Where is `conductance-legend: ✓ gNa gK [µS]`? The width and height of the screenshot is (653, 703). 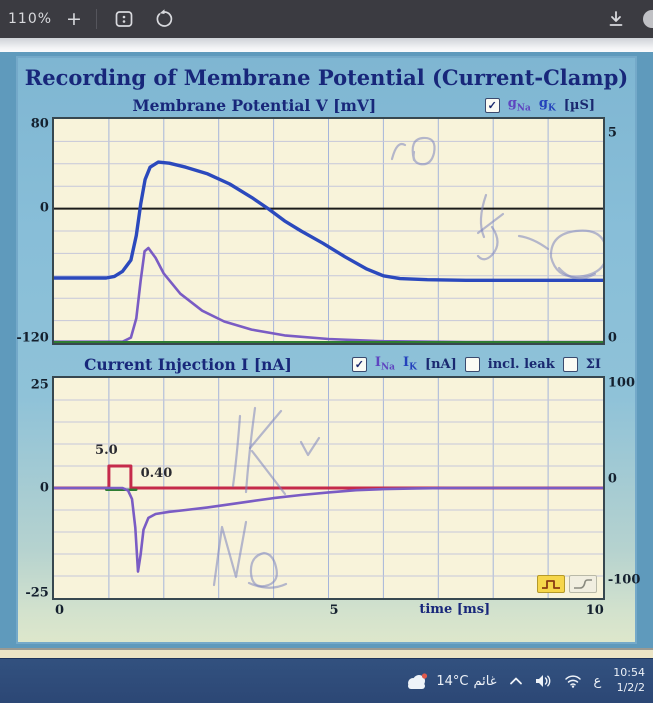
conductance-legend: ✓ gNa gK [µS] is located at coordinates (556, 105).